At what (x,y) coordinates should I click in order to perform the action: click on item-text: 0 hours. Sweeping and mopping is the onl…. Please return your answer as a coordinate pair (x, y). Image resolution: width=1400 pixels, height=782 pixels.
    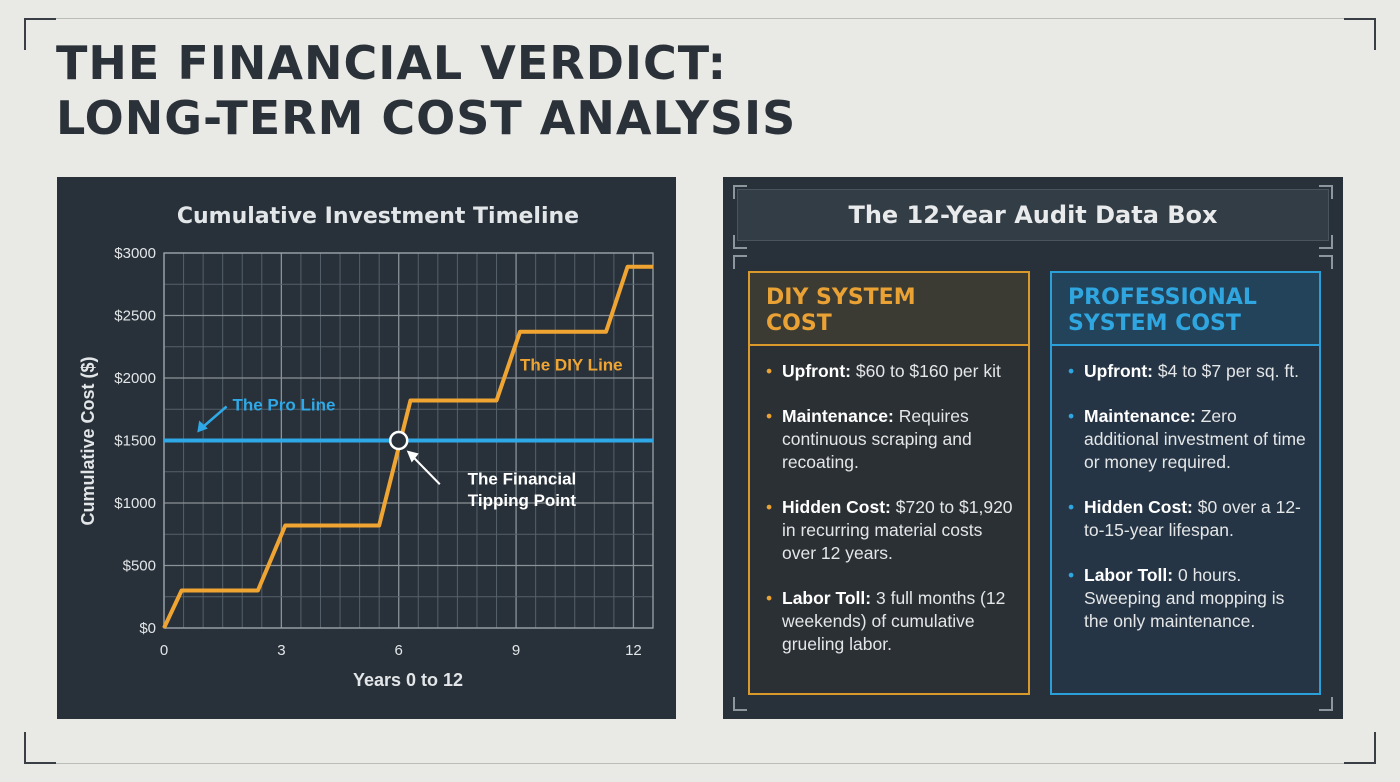
    Looking at the image, I should click on (1184, 598).